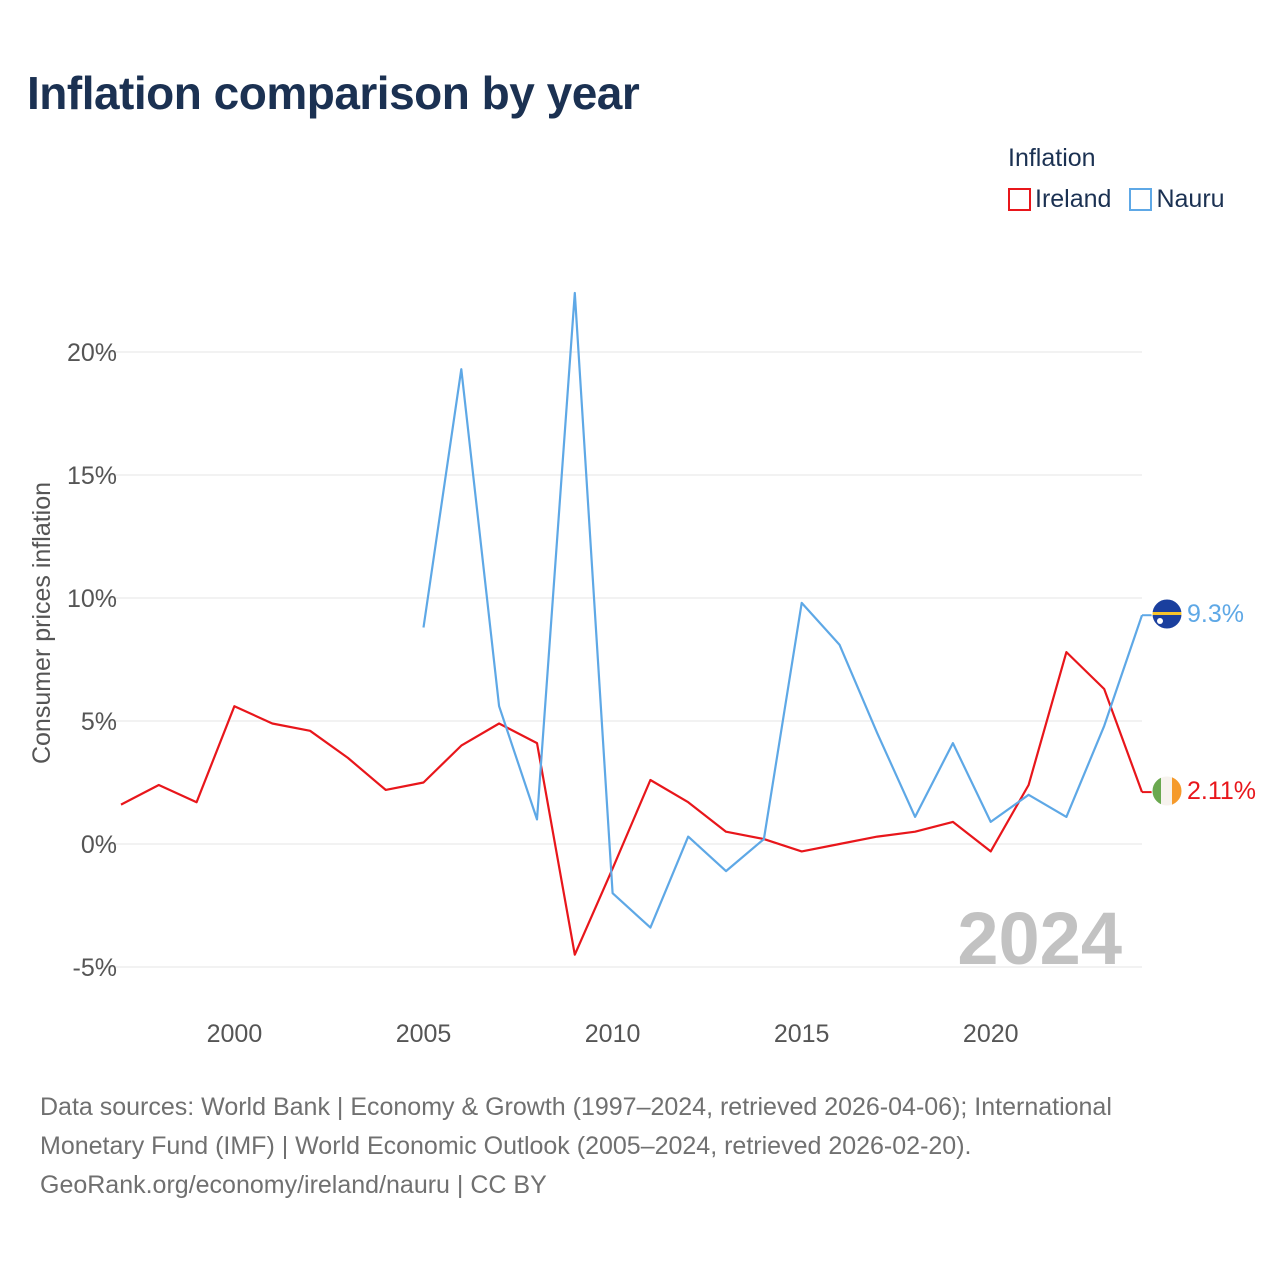 This screenshot has width=1280, height=1280. I want to click on y-tick-label: 5%, so click(99, 722).